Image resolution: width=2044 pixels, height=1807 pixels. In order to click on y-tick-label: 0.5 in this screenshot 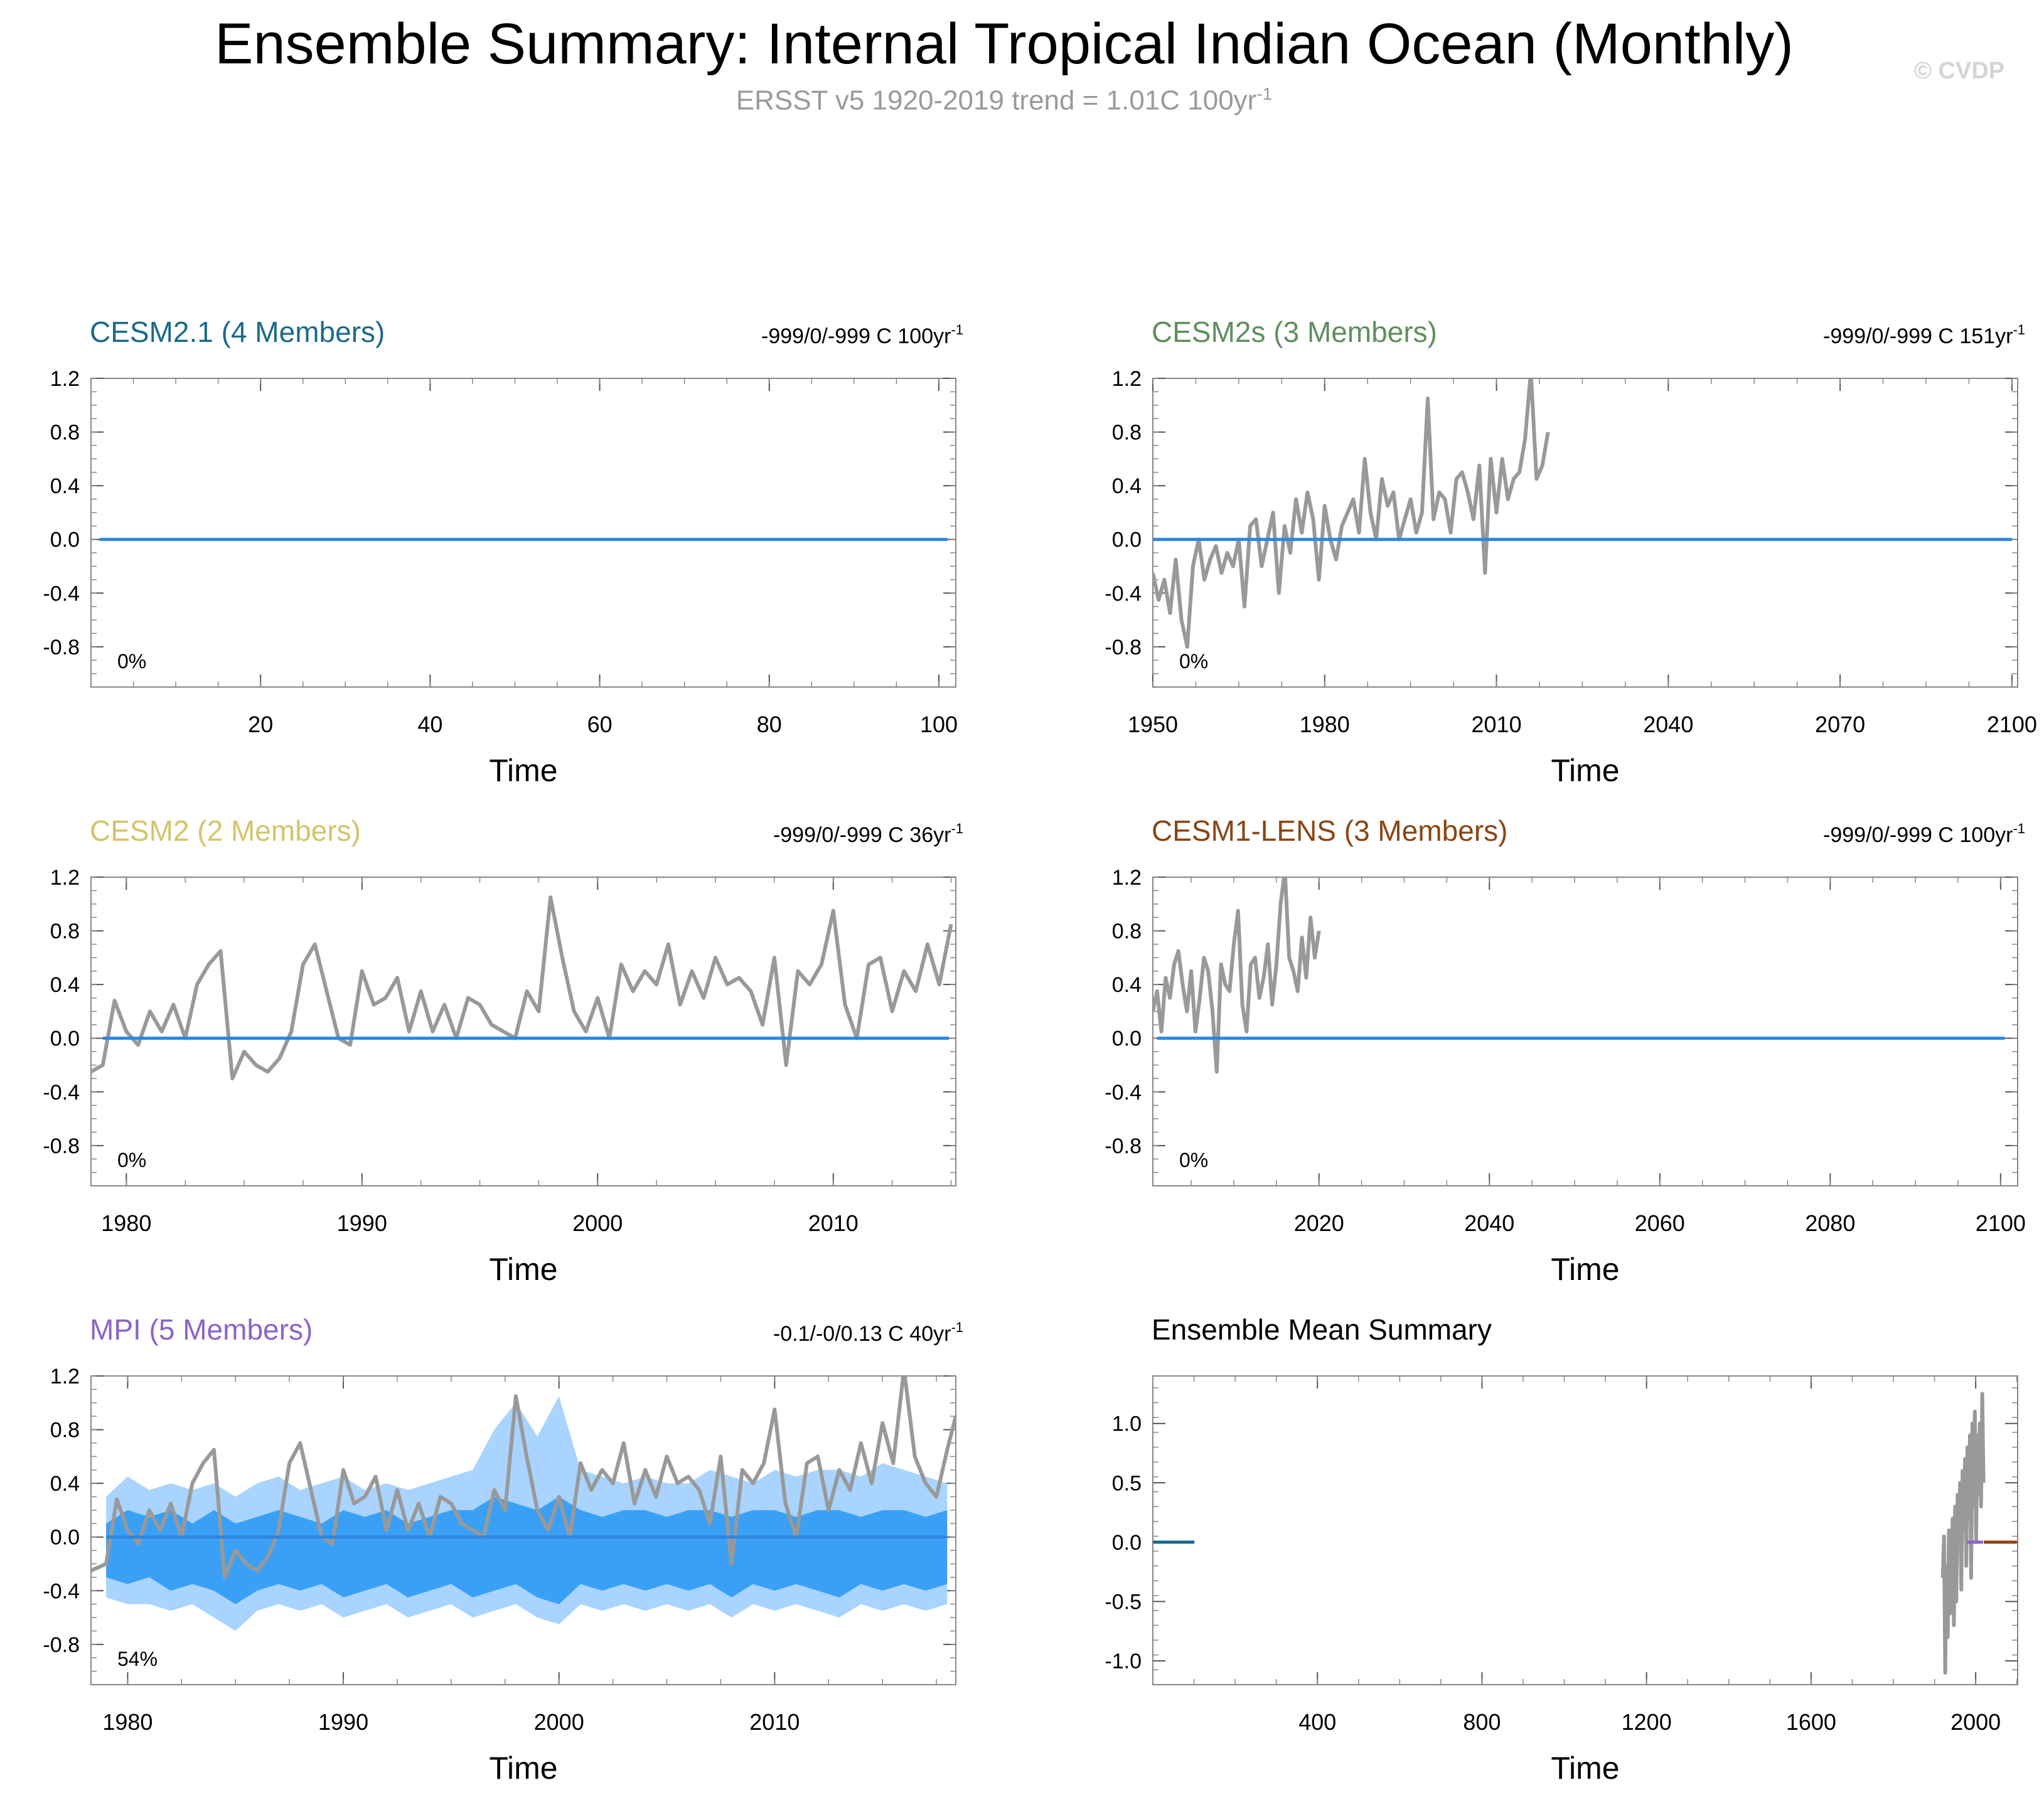, I will do `click(1127, 1483)`.